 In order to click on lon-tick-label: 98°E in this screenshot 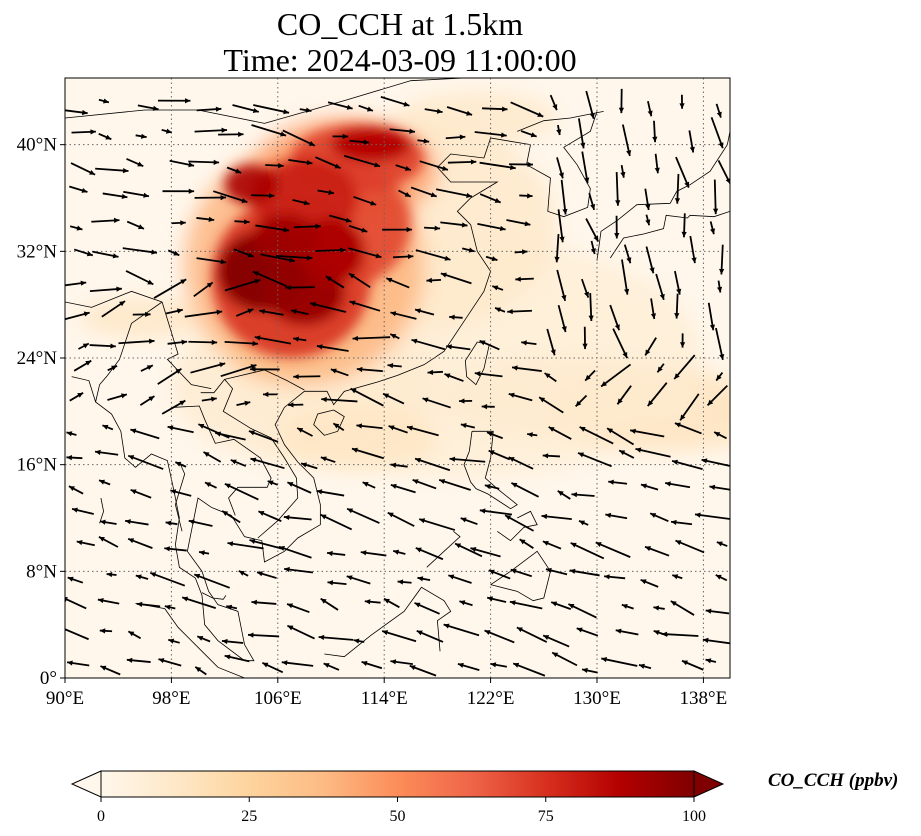, I will do `click(171, 698)`.